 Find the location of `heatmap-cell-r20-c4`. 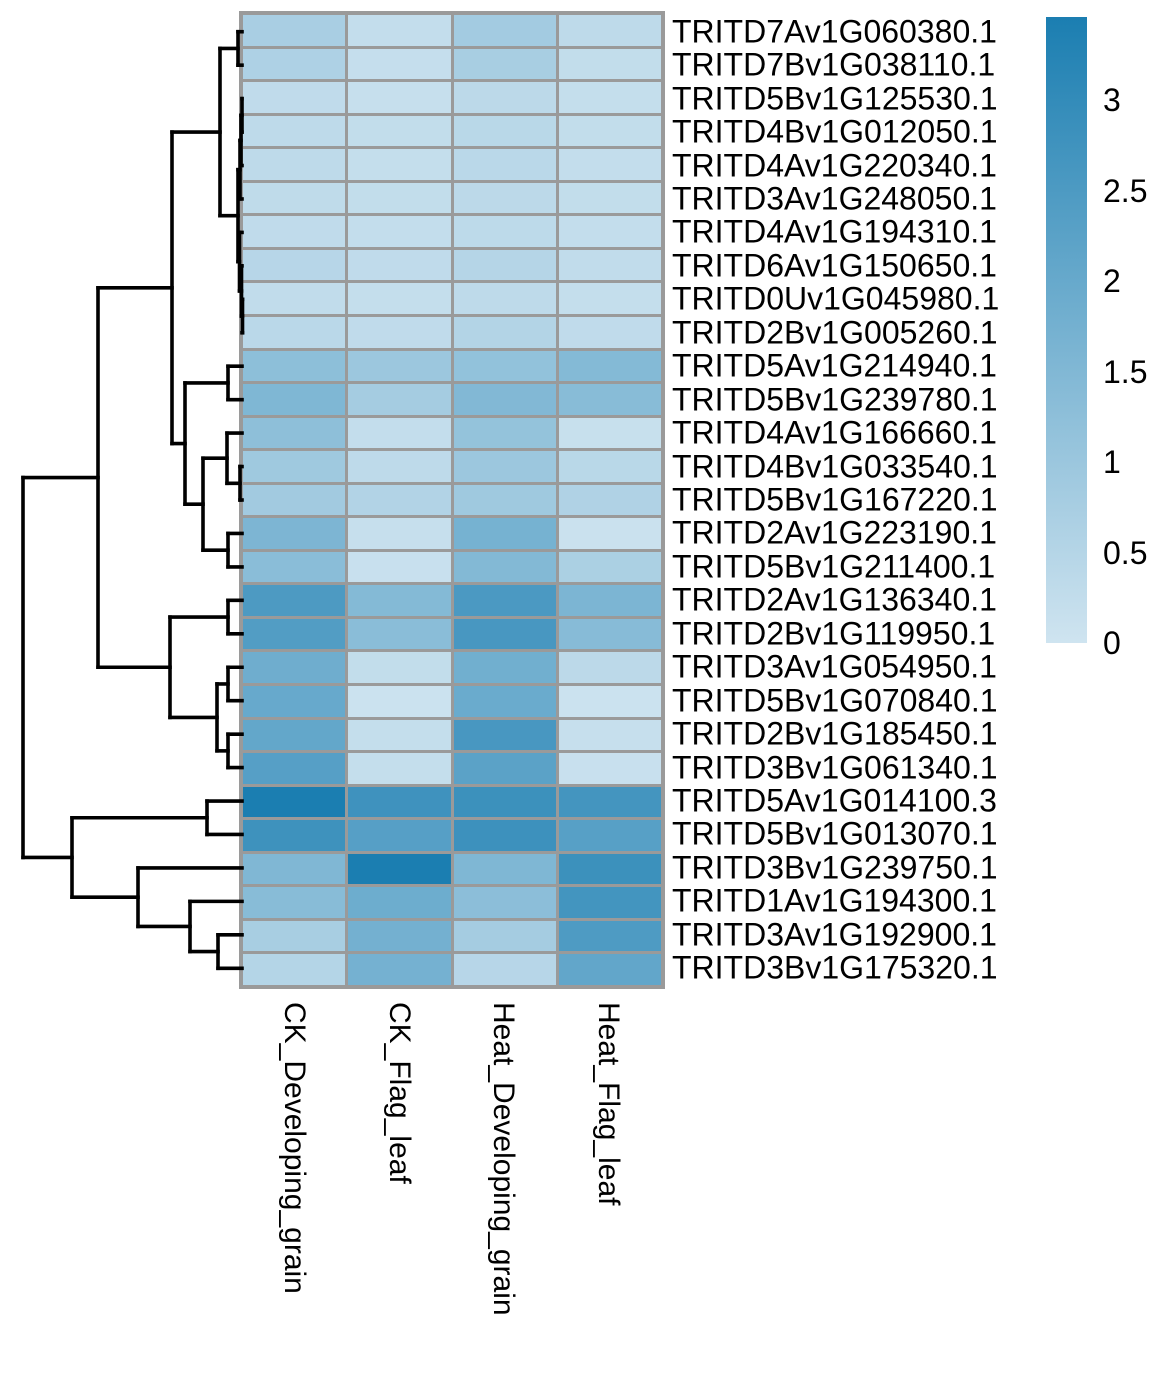

heatmap-cell-r20-c4 is located at coordinates (609, 668).